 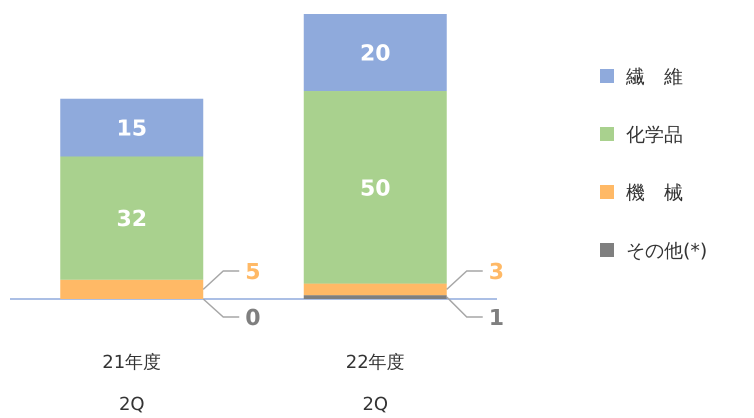 I want to click on legend-label: その他(*), so click(x=667, y=251).